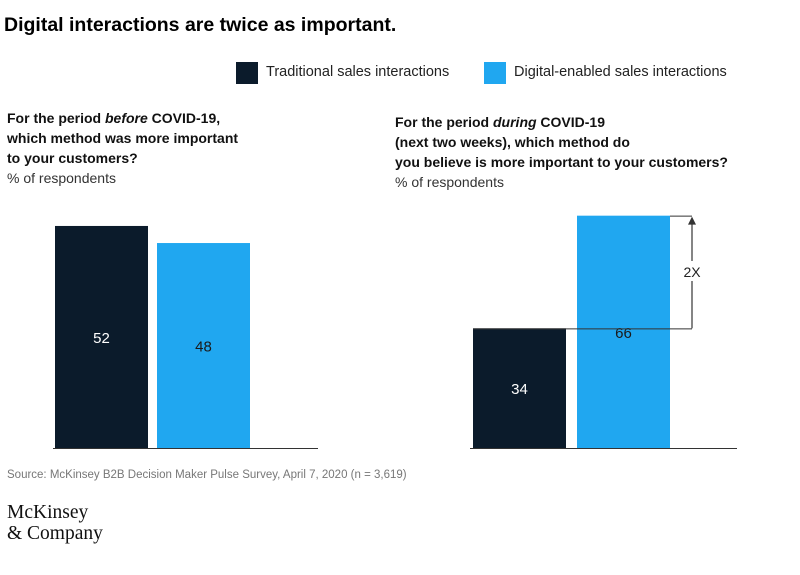 The width and height of the screenshot is (800, 575). I want to click on legend-swatch-digital, so click(495, 73).